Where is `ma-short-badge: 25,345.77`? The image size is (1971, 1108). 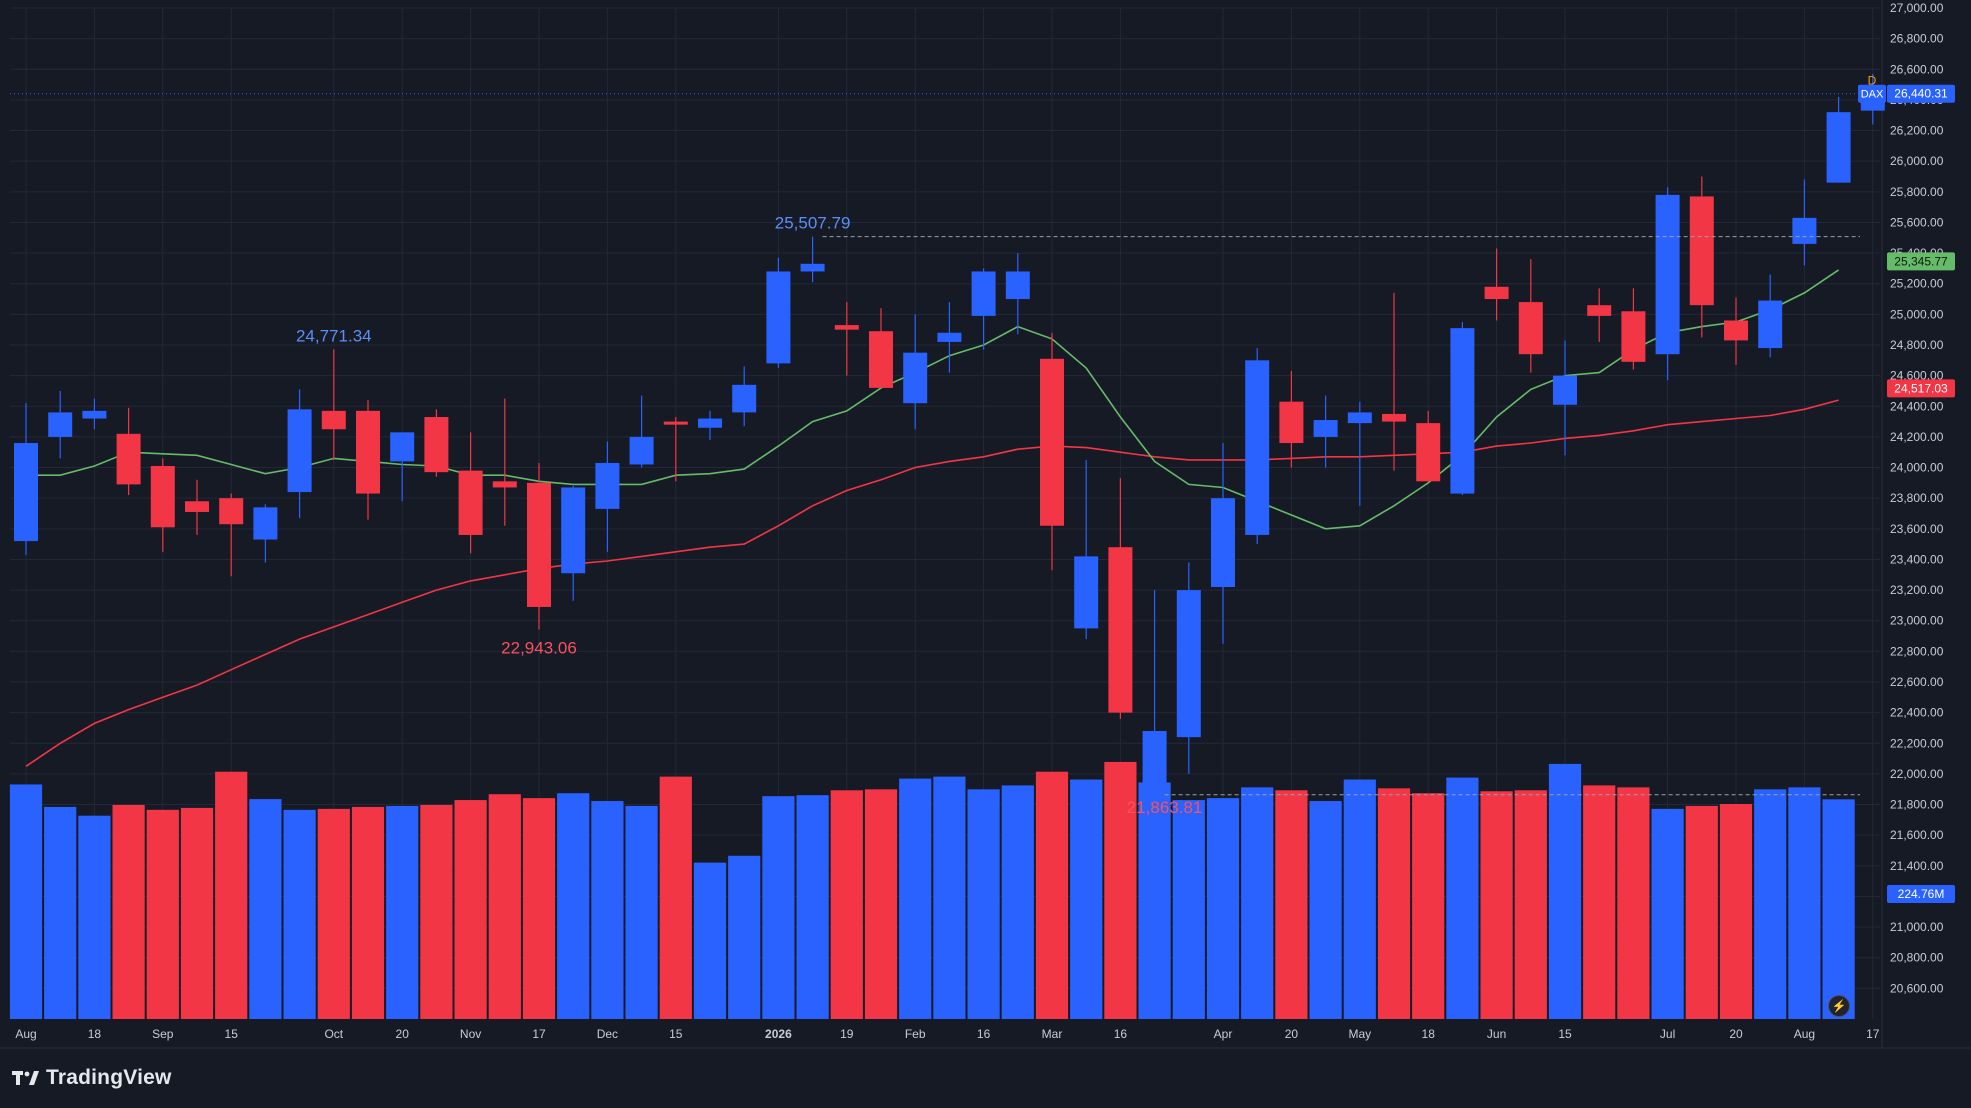
ma-short-badge: 25,345.77 is located at coordinates (1921, 261).